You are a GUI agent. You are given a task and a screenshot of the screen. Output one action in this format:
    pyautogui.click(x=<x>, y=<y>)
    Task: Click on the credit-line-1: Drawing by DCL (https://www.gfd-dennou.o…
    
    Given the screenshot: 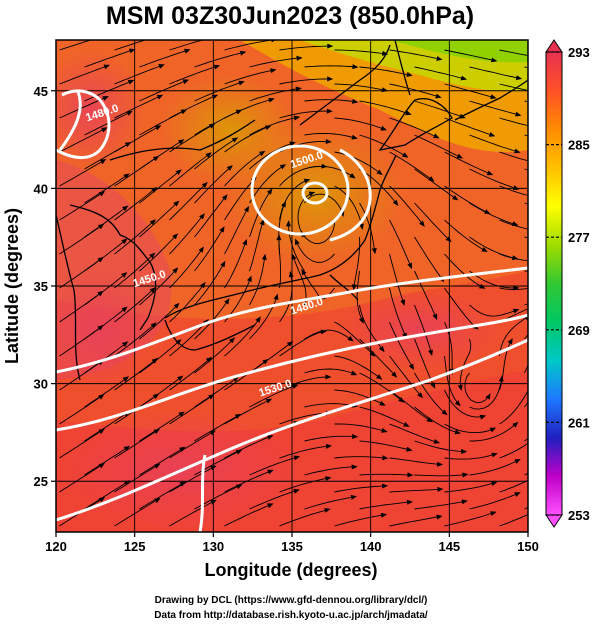 What is the action you would take?
    pyautogui.click(x=291, y=600)
    